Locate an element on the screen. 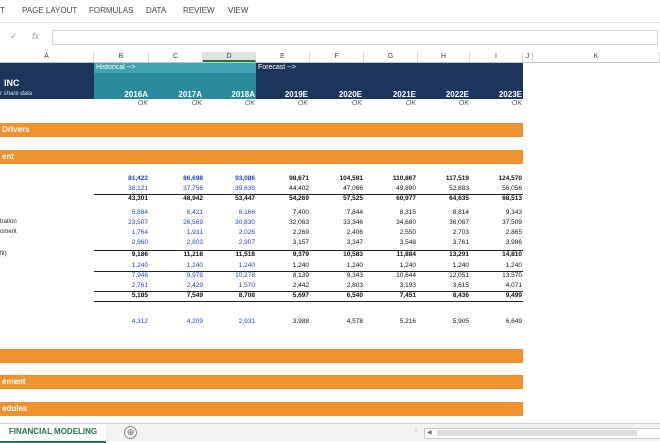  column-header-j: J is located at coordinates (528, 57).